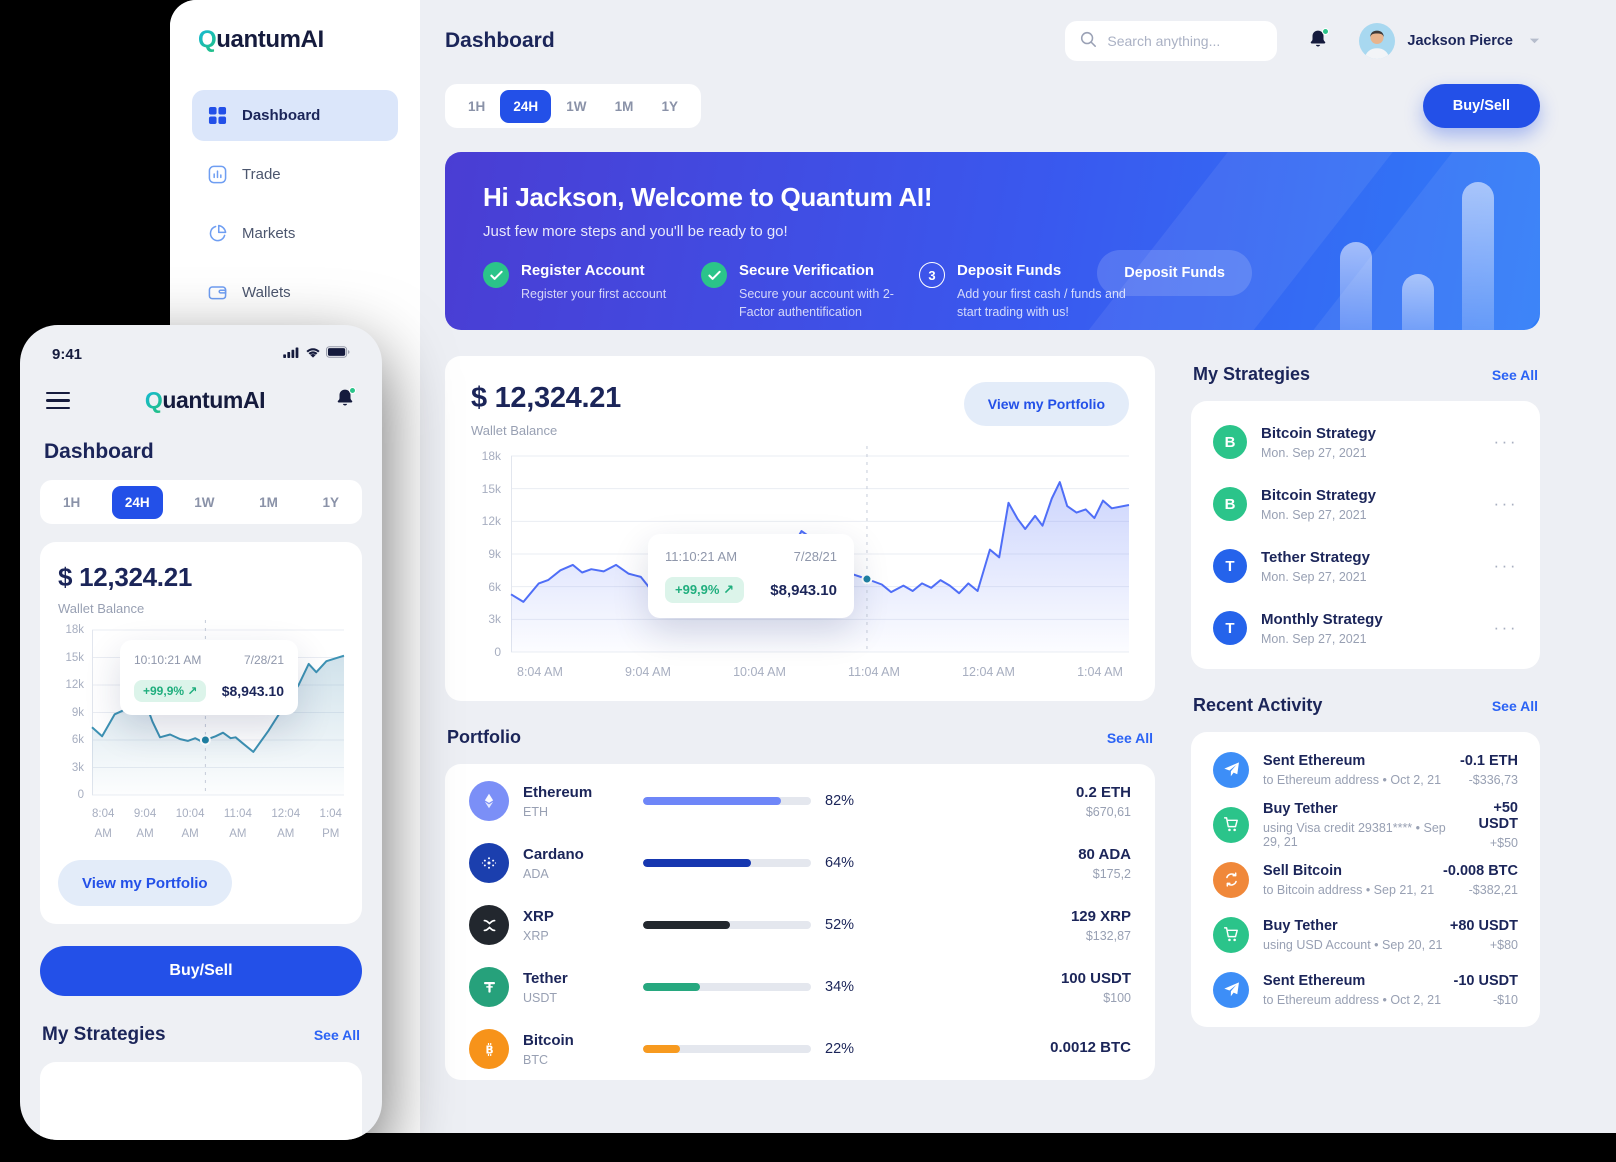 The image size is (1616, 1162). What do you see at coordinates (1101, 925) in the screenshot?
I see `asset-holdings: 129 XRP $132,87` at bounding box center [1101, 925].